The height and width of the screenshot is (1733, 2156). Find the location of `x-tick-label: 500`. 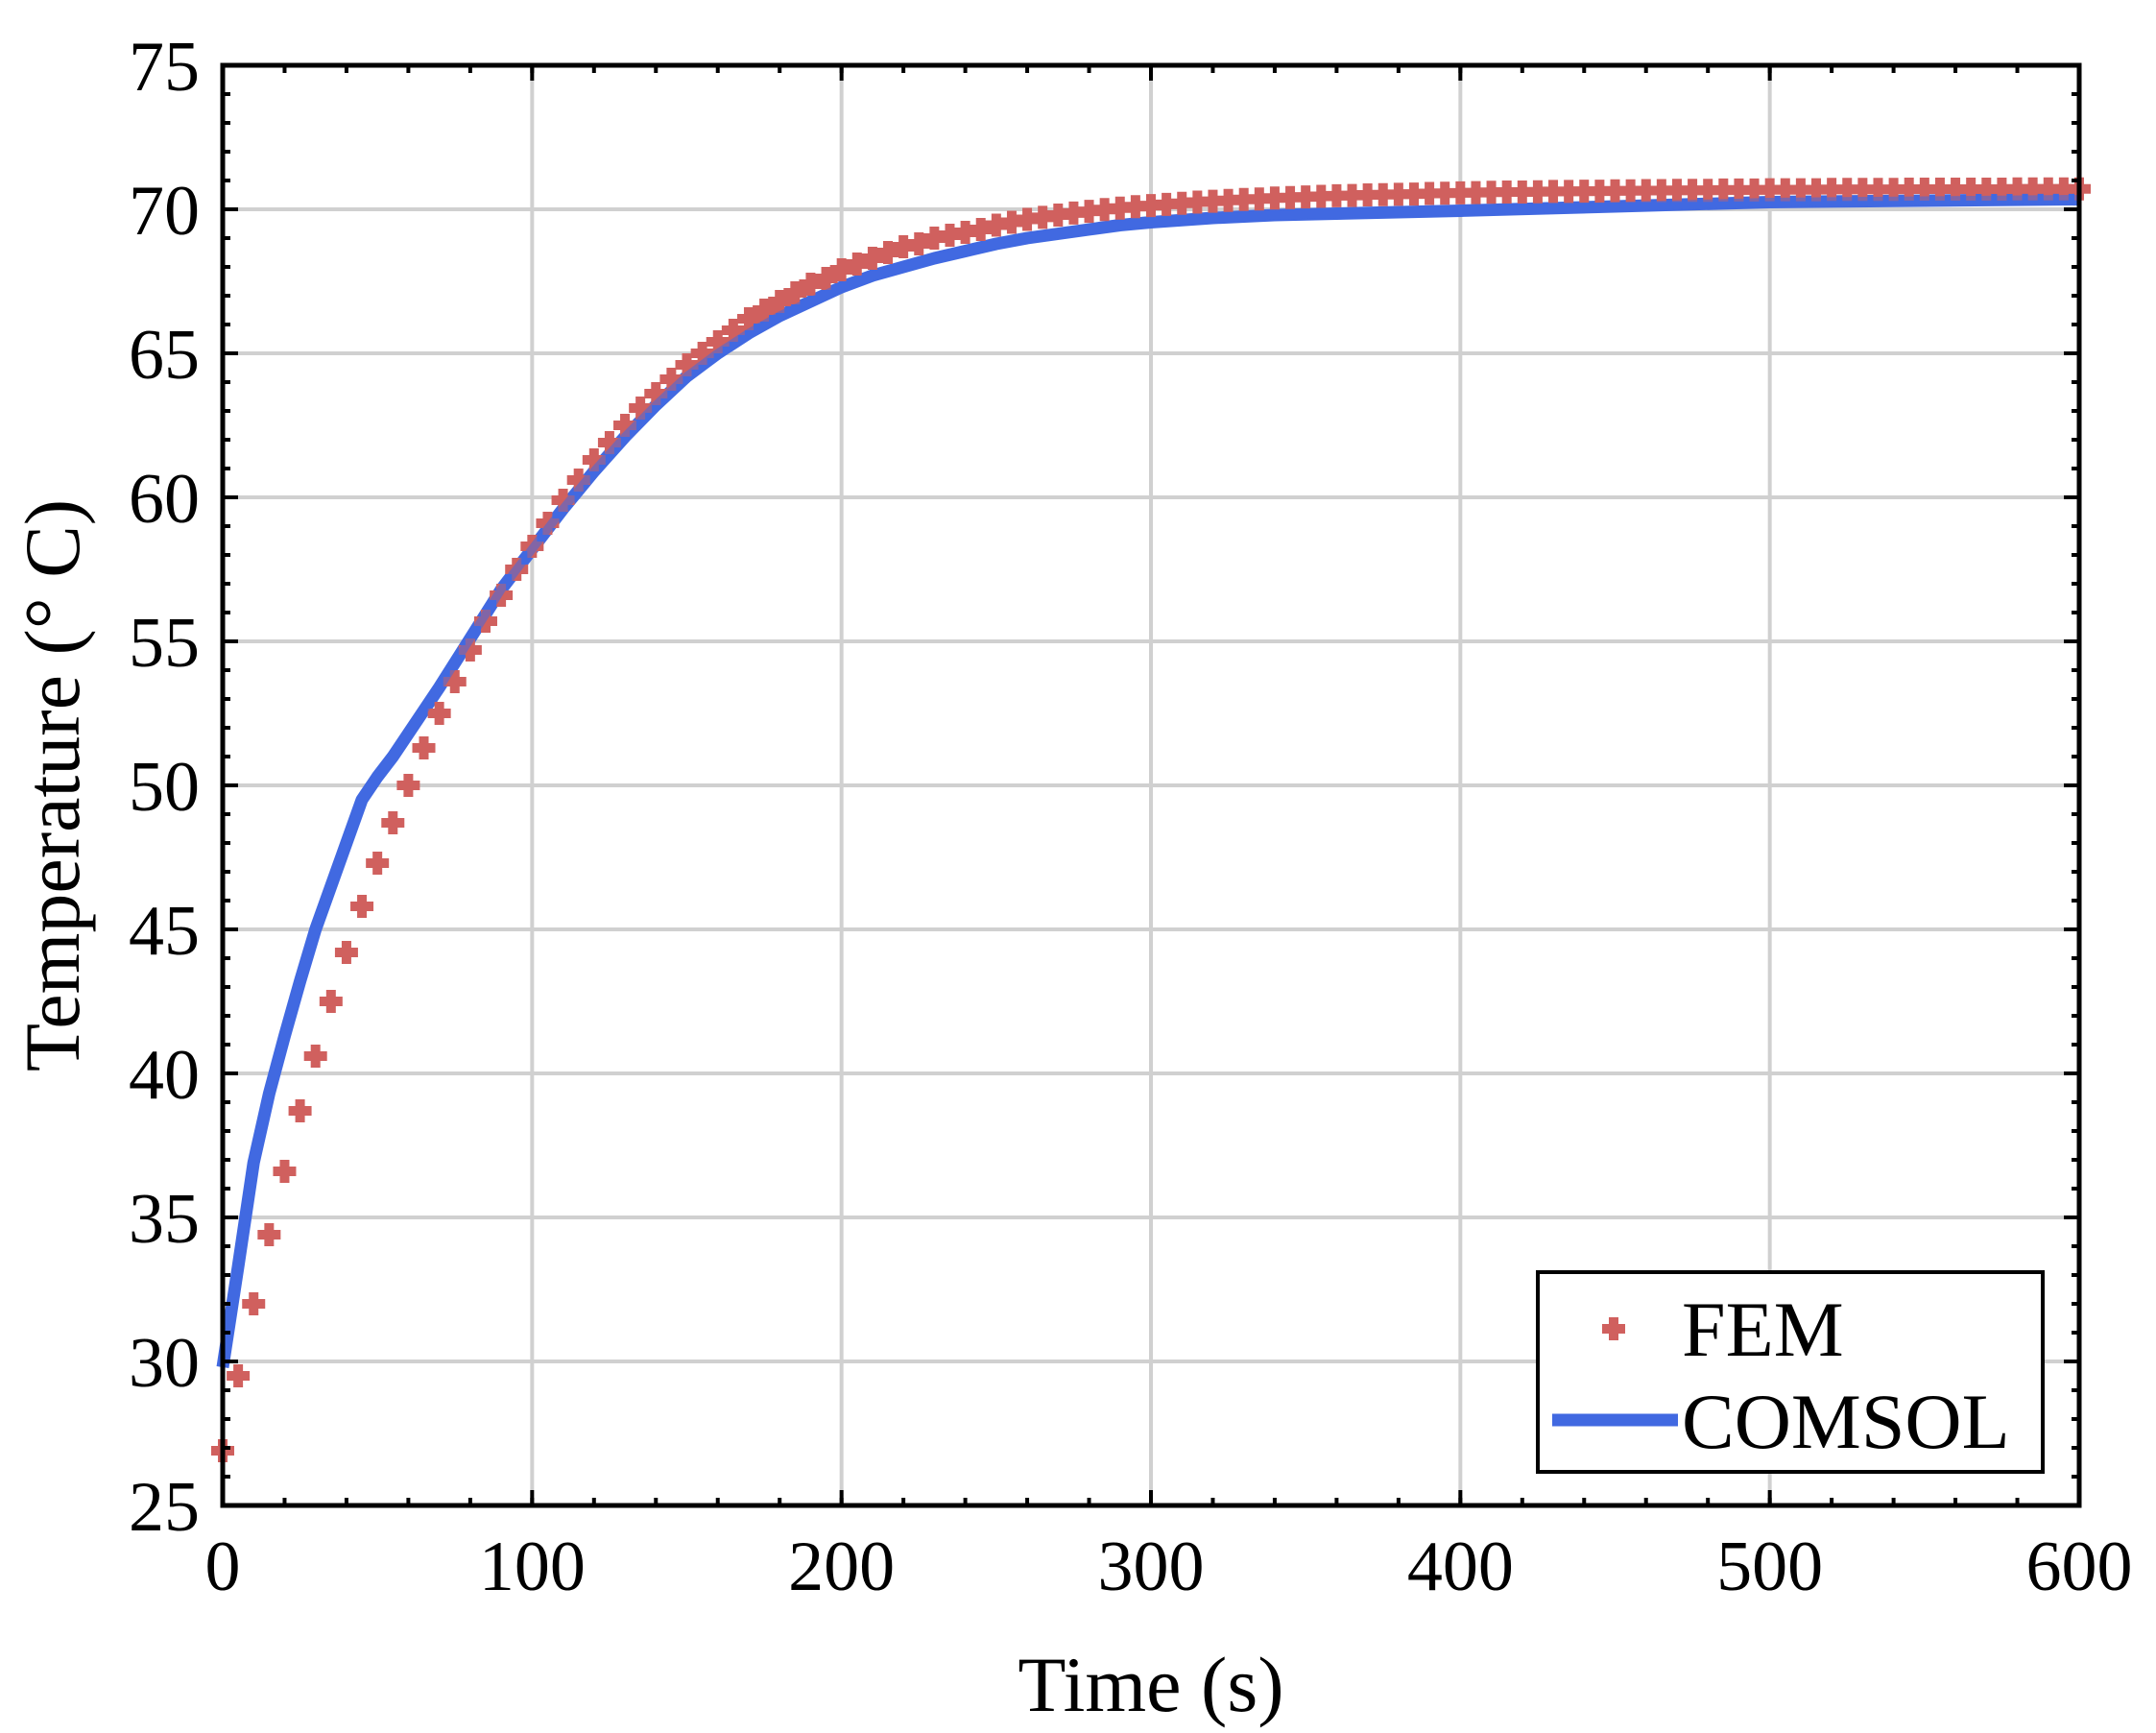

x-tick-label: 500 is located at coordinates (1769, 1567).